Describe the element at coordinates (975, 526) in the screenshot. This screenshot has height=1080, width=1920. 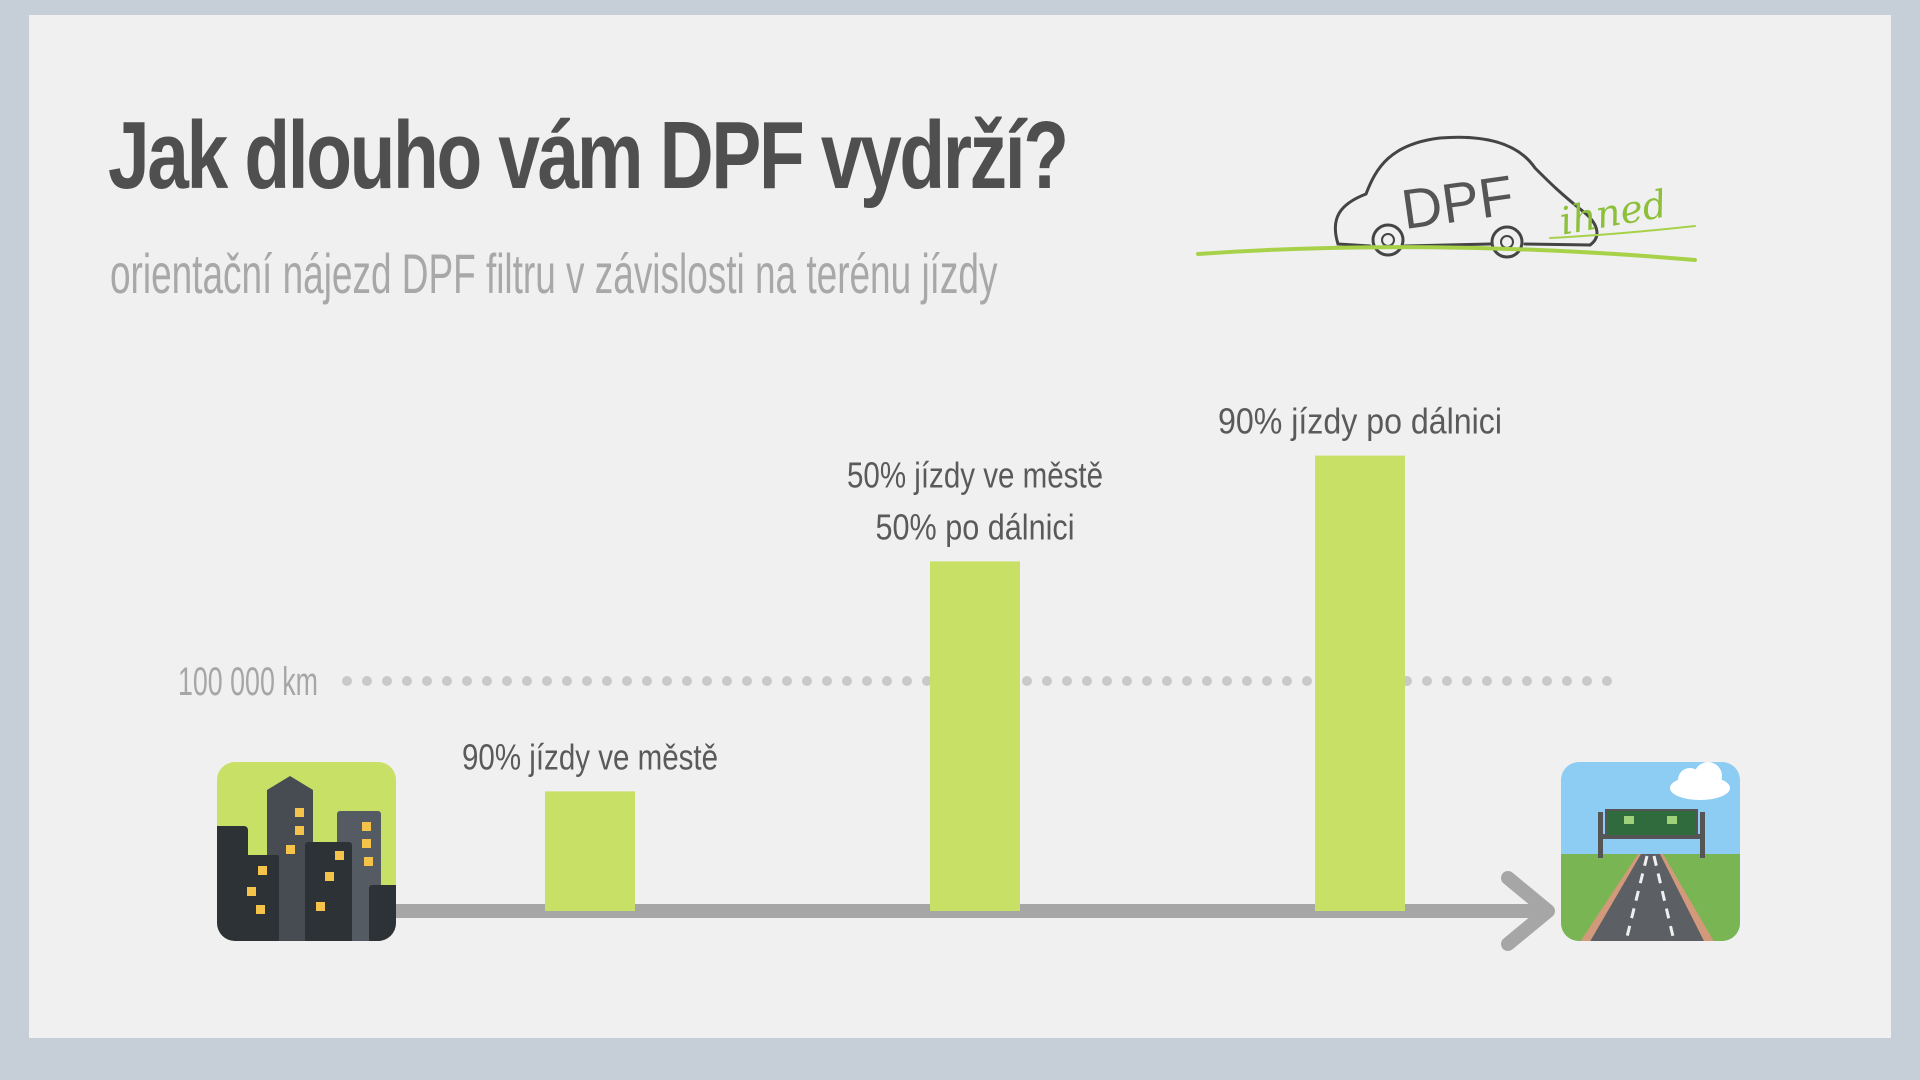
I see `bar-2-label-line-2: 50% po dálnici` at that location.